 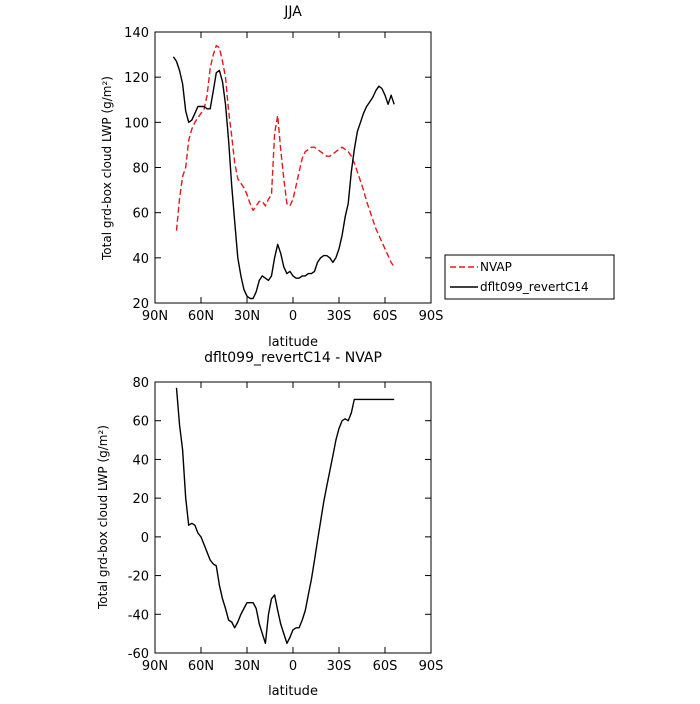 What do you see at coordinates (293, 358) in the screenshot?
I see `bottom-chart-title: dflt099_revertC14 - NVAP` at bounding box center [293, 358].